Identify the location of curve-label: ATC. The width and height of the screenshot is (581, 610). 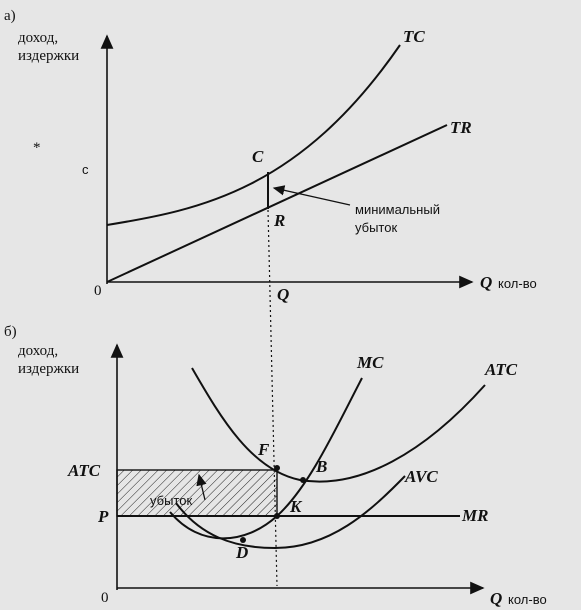
(501, 369).